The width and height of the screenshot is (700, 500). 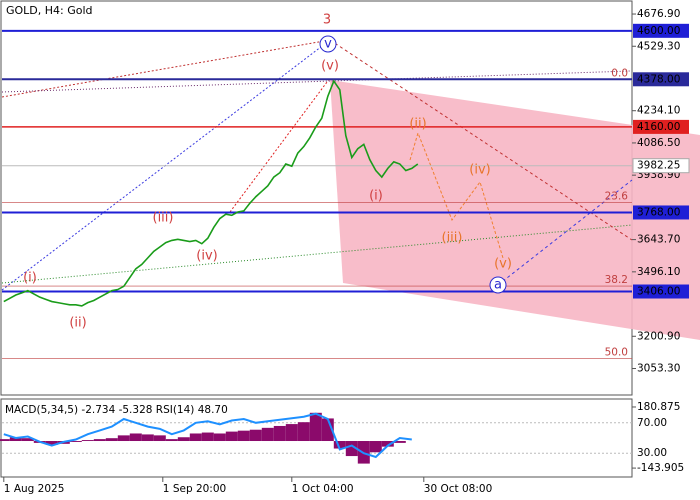 I want to click on y-tick-label: 3053.30, so click(x=658, y=369).